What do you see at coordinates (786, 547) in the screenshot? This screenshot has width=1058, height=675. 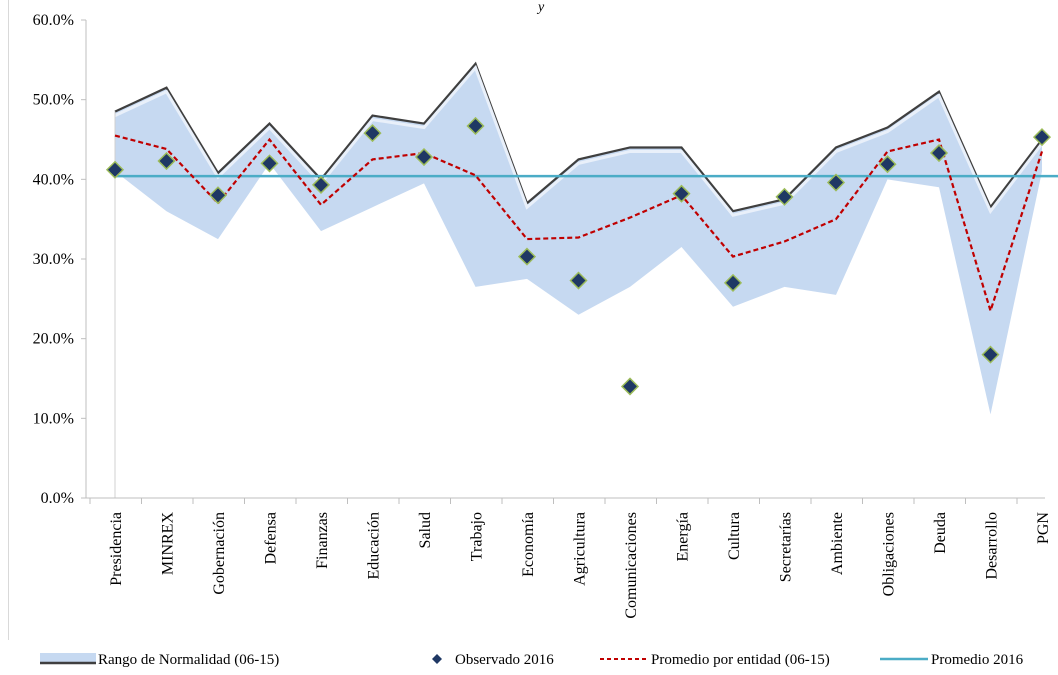 I see `x-category-label: Secretarías` at bounding box center [786, 547].